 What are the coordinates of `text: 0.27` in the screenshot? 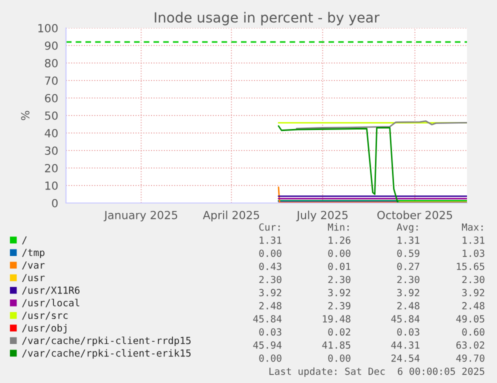 It's located at (408, 266).